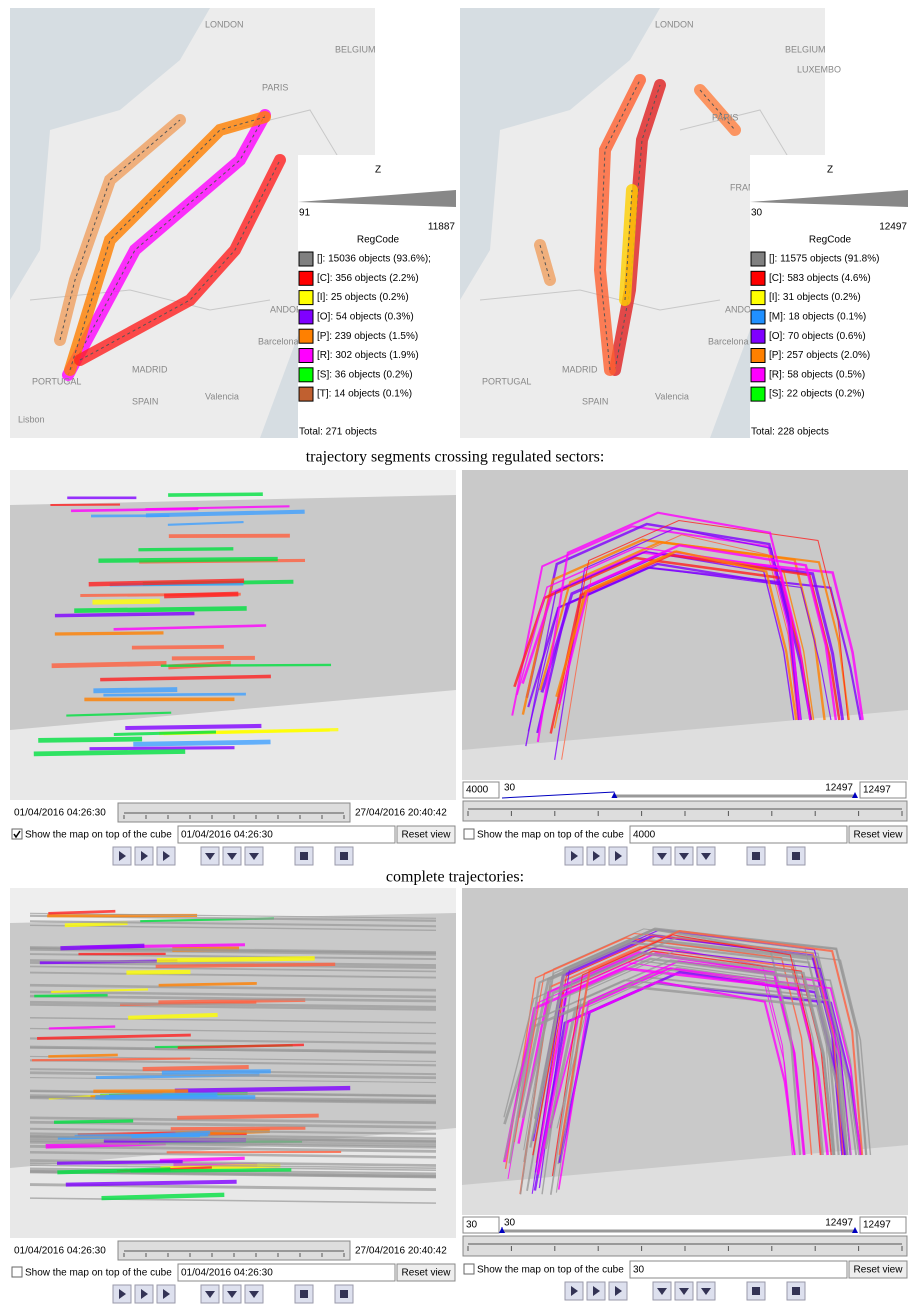 The height and width of the screenshot is (1304, 911). Describe the element at coordinates (363, 297) in the screenshot. I see `legend-label: [I]: 25 objects (0.2%)` at that location.